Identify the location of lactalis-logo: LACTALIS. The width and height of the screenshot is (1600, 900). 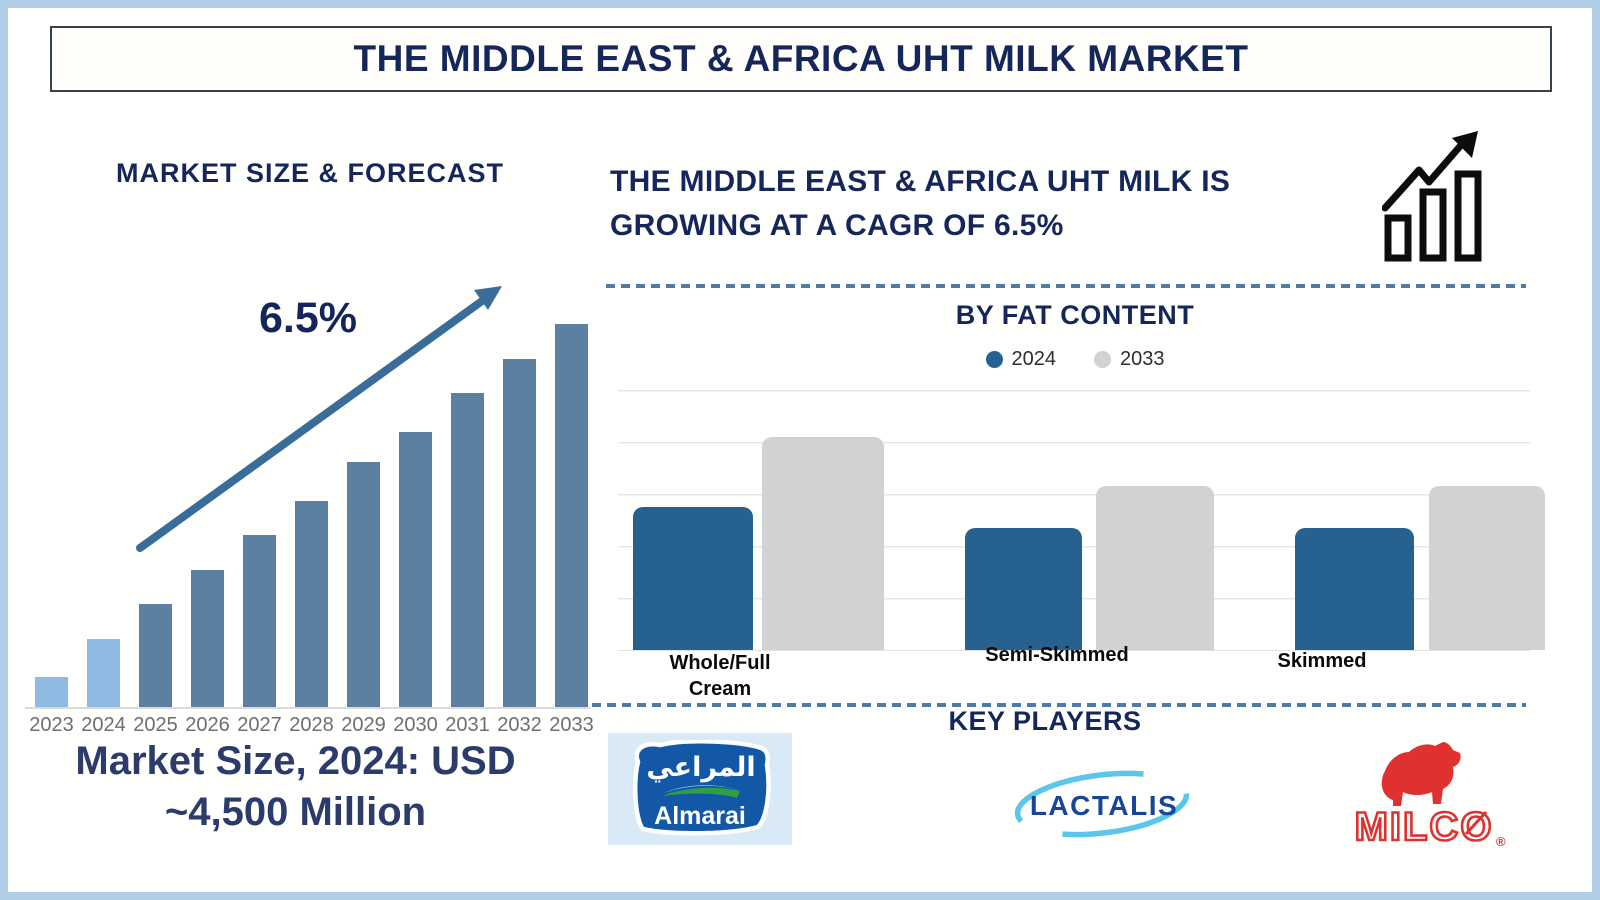
(1102, 804).